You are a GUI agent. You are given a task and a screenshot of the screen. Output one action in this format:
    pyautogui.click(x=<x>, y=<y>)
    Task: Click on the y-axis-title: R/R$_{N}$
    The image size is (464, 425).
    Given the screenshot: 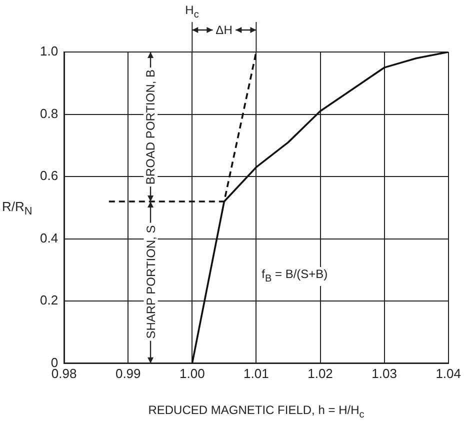 What is the action you would take?
    pyautogui.click(x=17, y=208)
    